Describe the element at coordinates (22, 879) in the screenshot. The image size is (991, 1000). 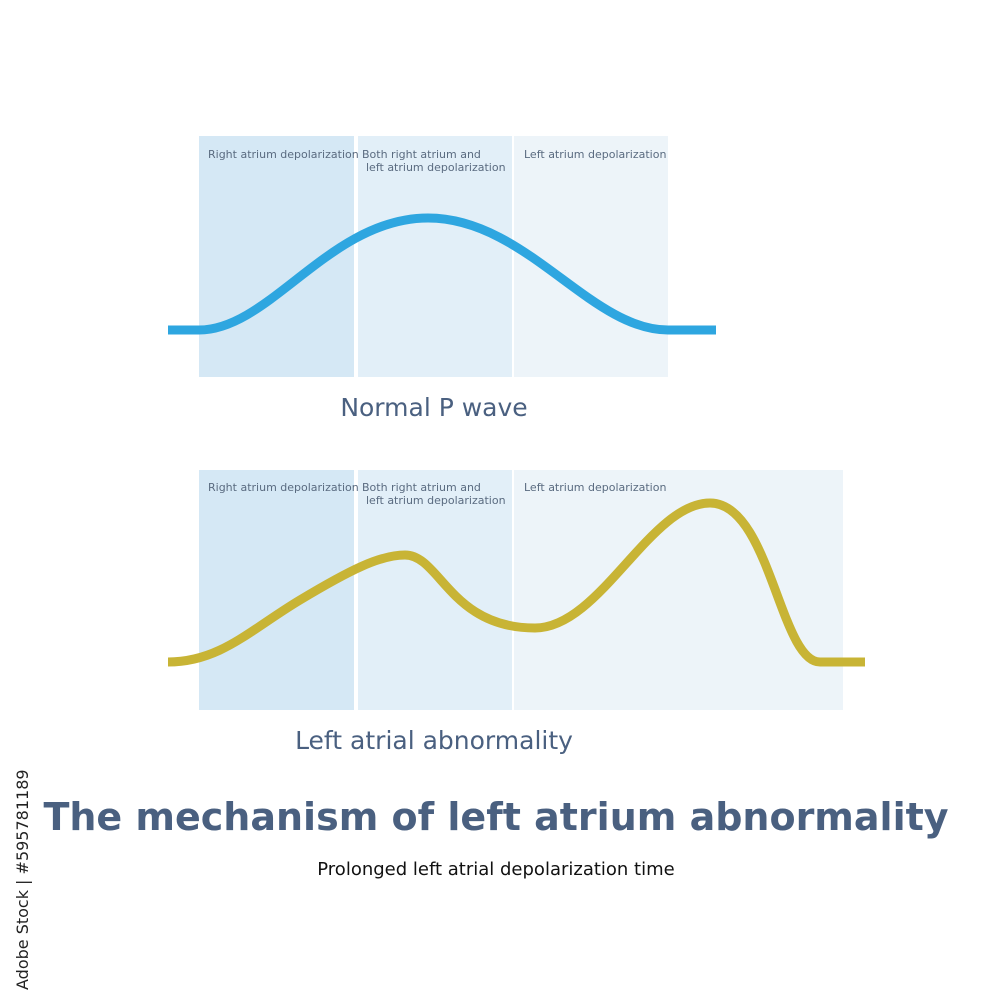
I see `watermark: Adobe Stock | #595781189` at that location.